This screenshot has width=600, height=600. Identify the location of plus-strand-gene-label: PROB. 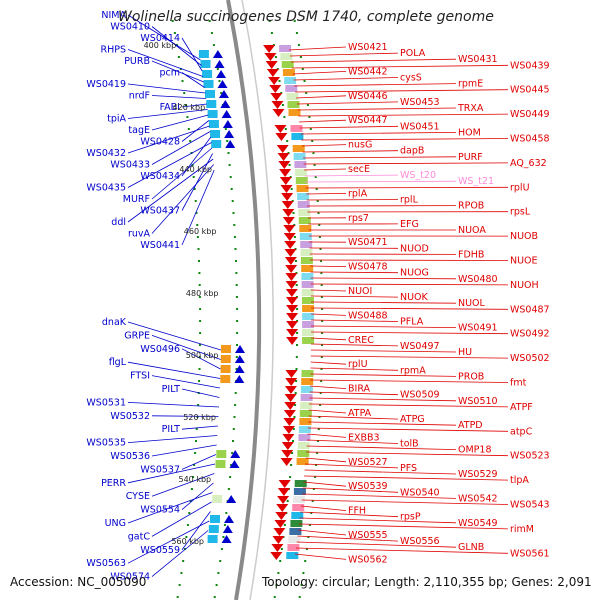
(471, 376).